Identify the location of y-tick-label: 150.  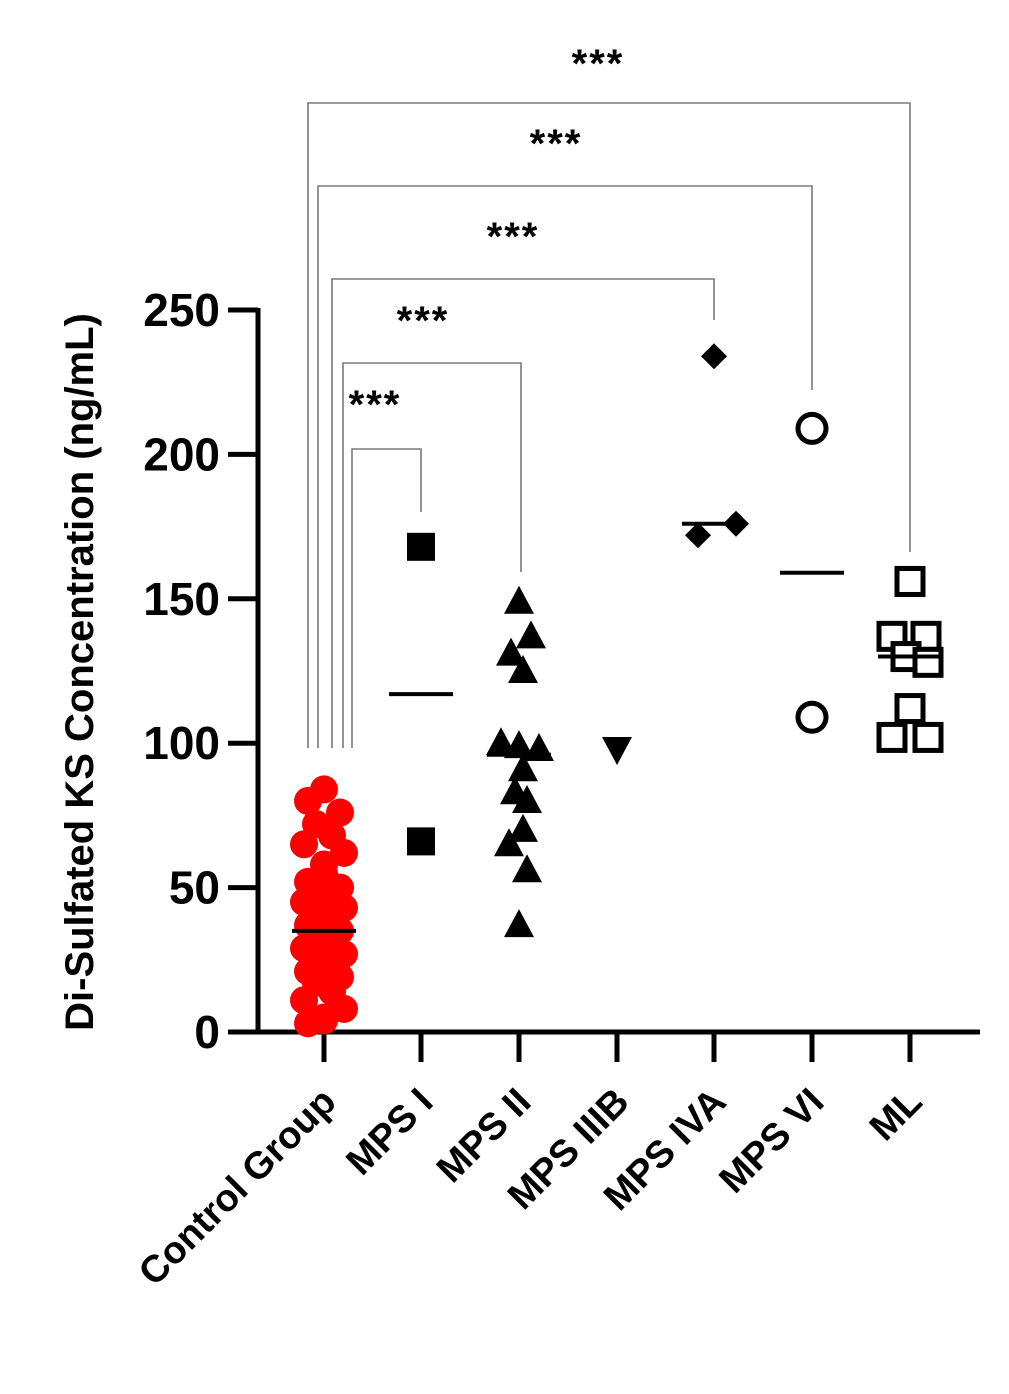
(181, 599).